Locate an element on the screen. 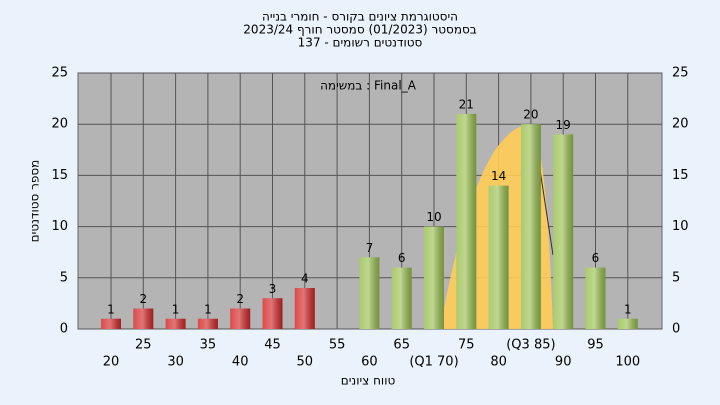 This screenshot has width=720, height=405. chart-subtitle: בסמסטר (01/2023) סמסטר חורף 2023/24 is located at coordinates (359, 30).